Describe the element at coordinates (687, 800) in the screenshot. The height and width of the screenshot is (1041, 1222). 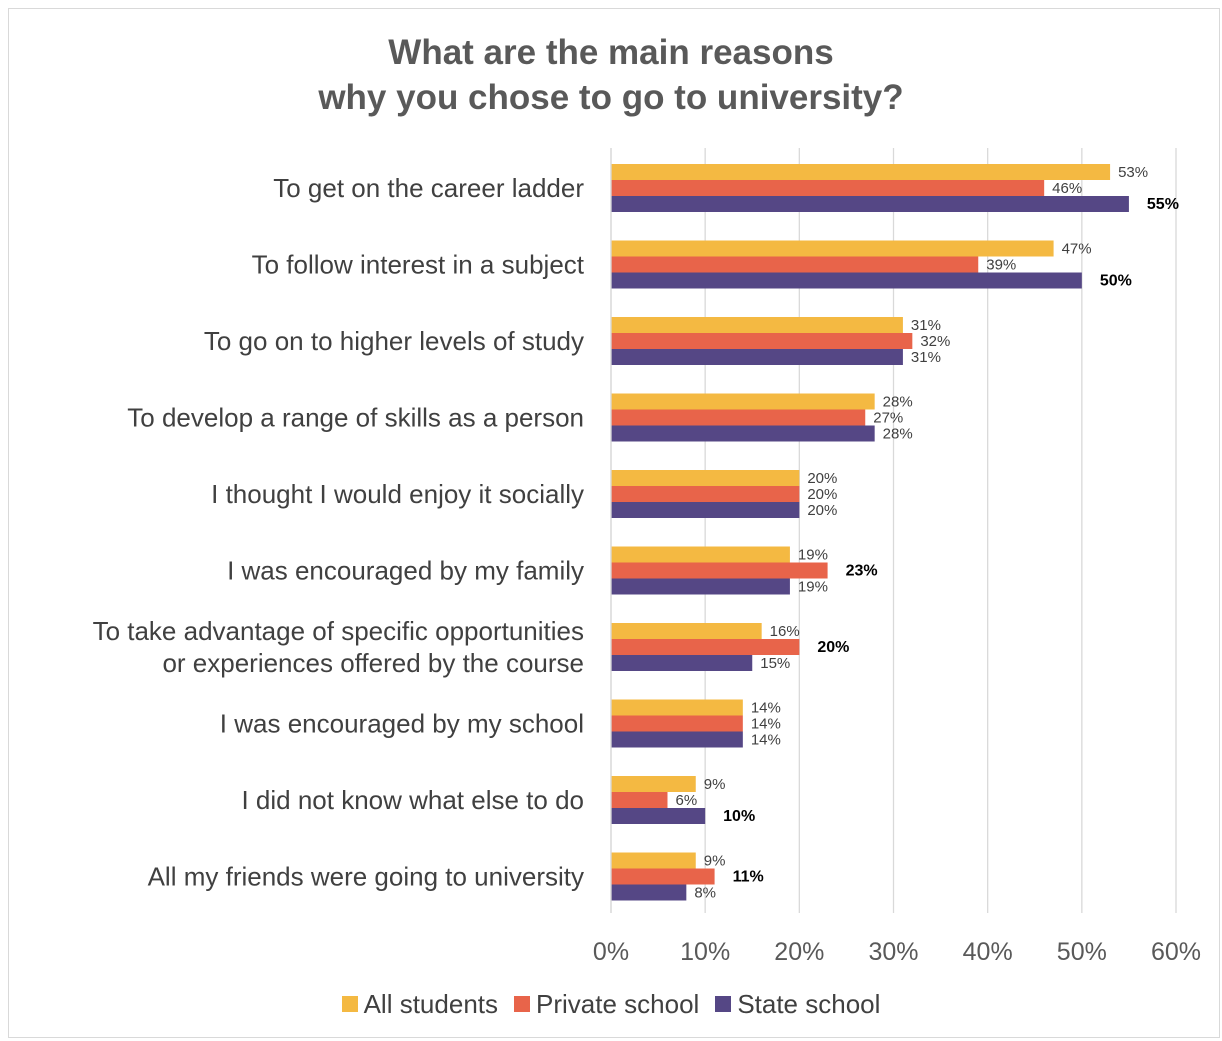
I see `data-label: 6%` at that location.